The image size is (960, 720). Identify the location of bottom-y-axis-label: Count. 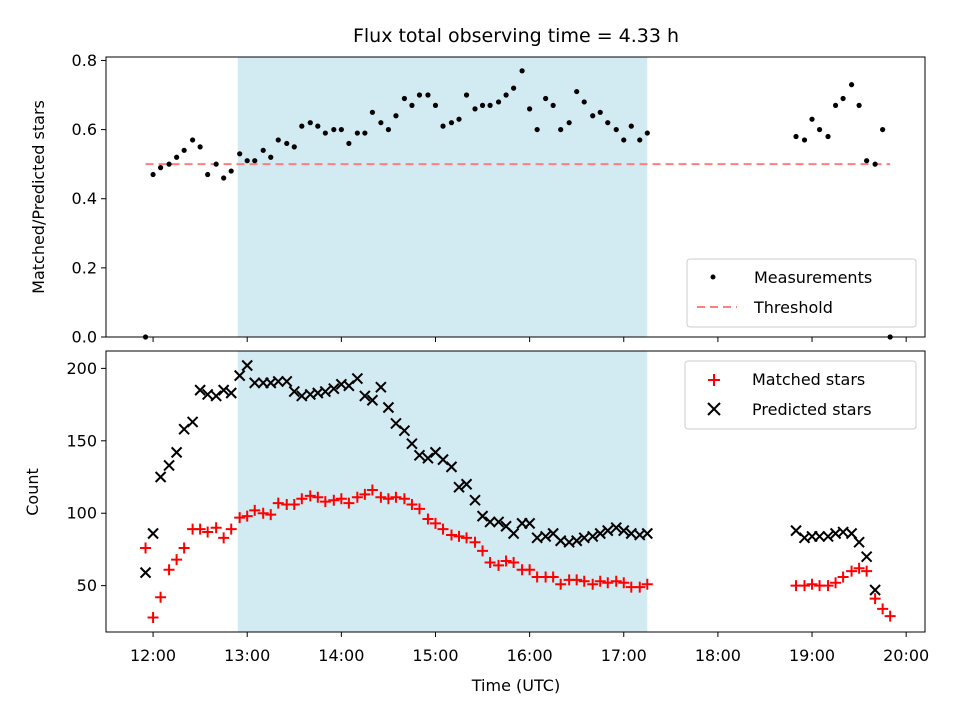
(32, 492).